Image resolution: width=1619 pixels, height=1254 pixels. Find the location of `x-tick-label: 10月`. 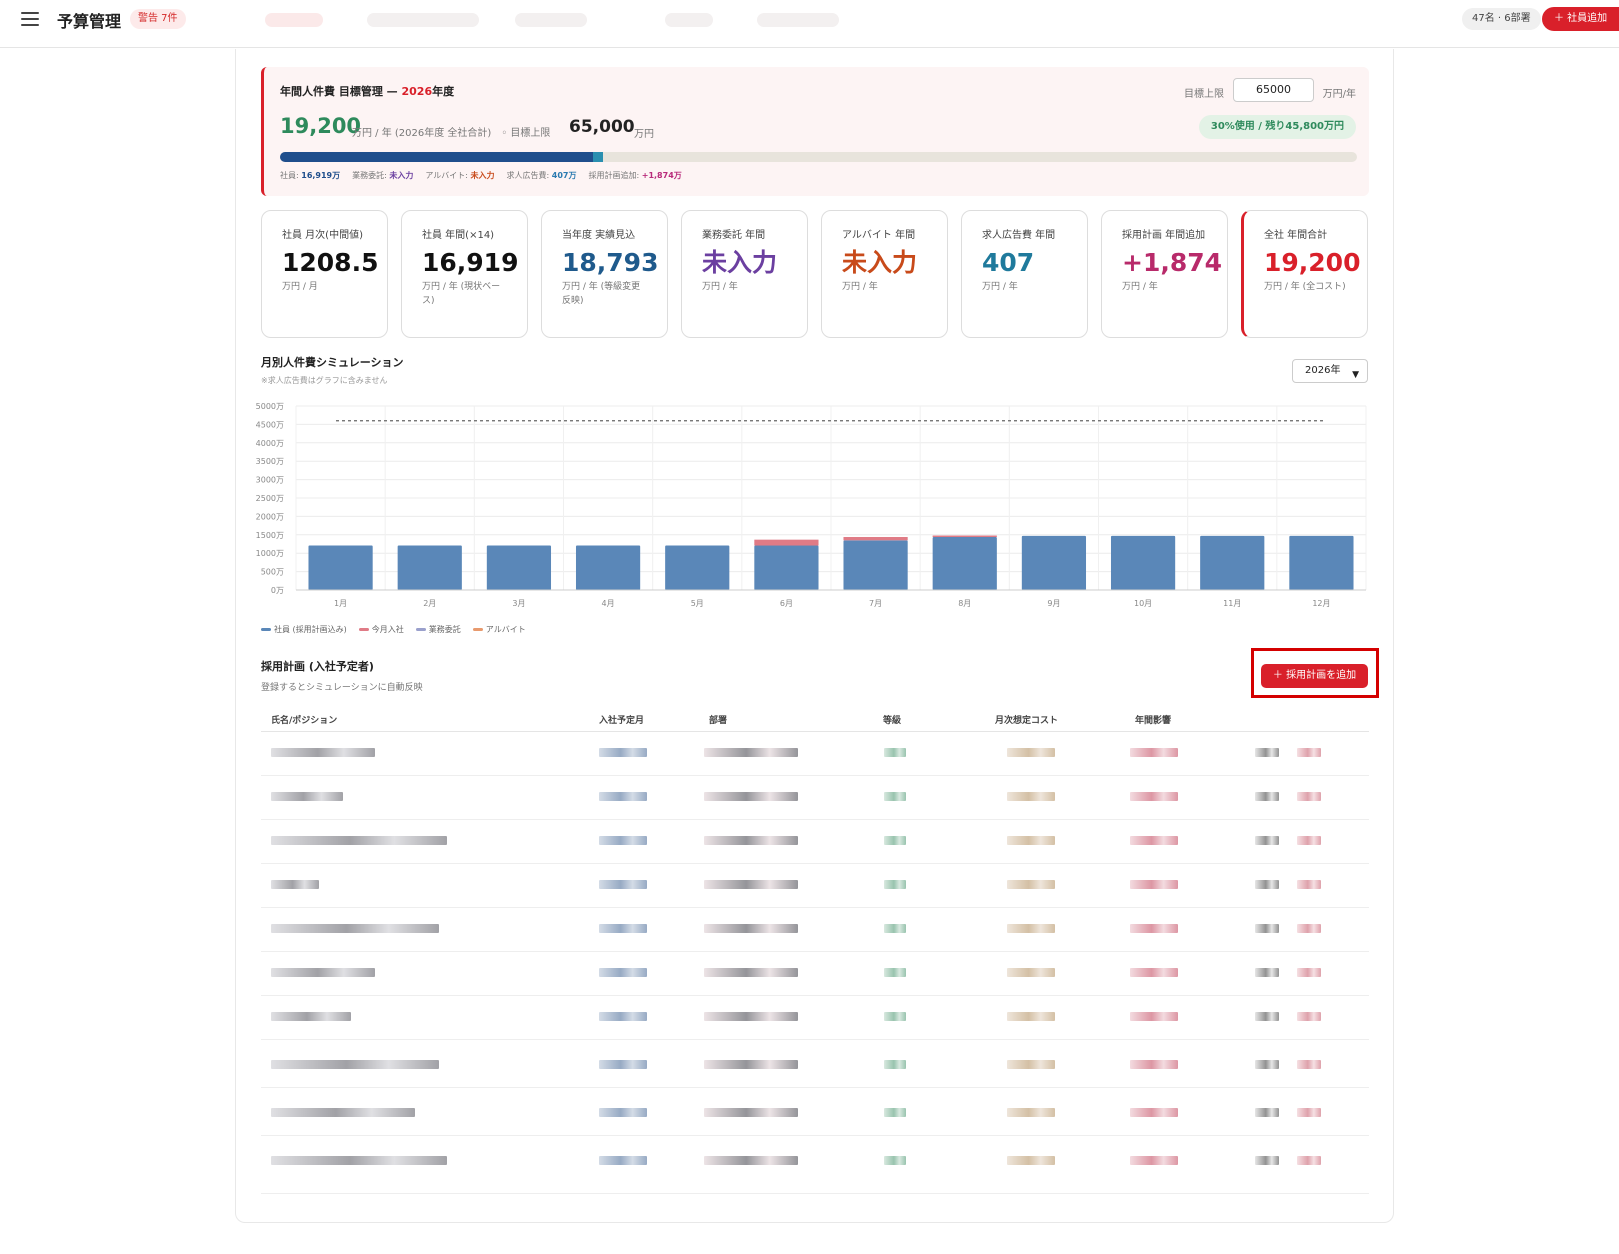

x-tick-label: 10月 is located at coordinates (1143, 603).